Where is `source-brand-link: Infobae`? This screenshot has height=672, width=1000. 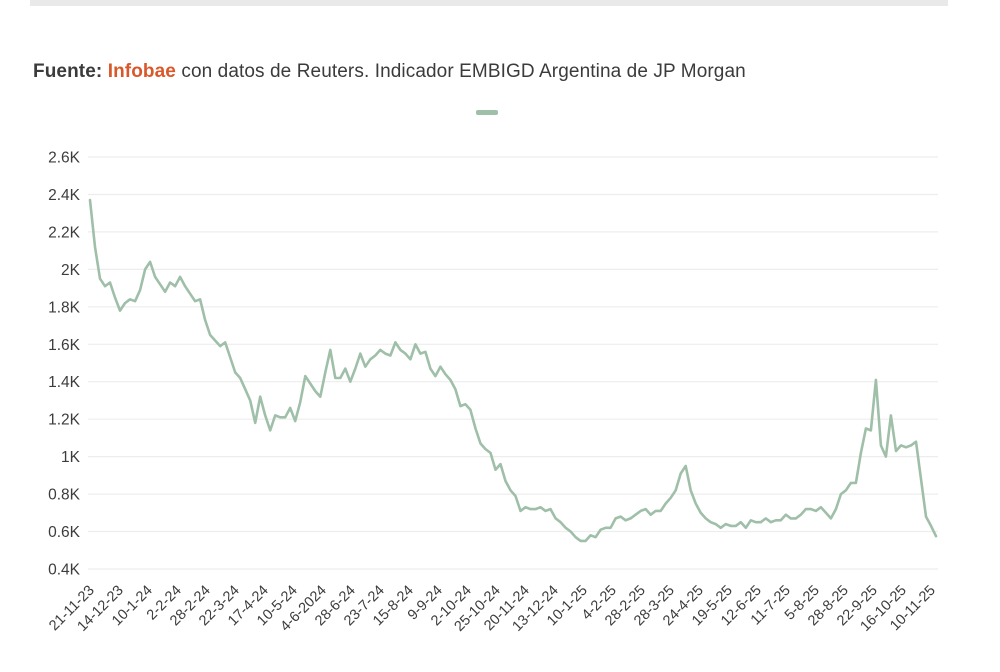 source-brand-link: Infobae is located at coordinates (141, 71).